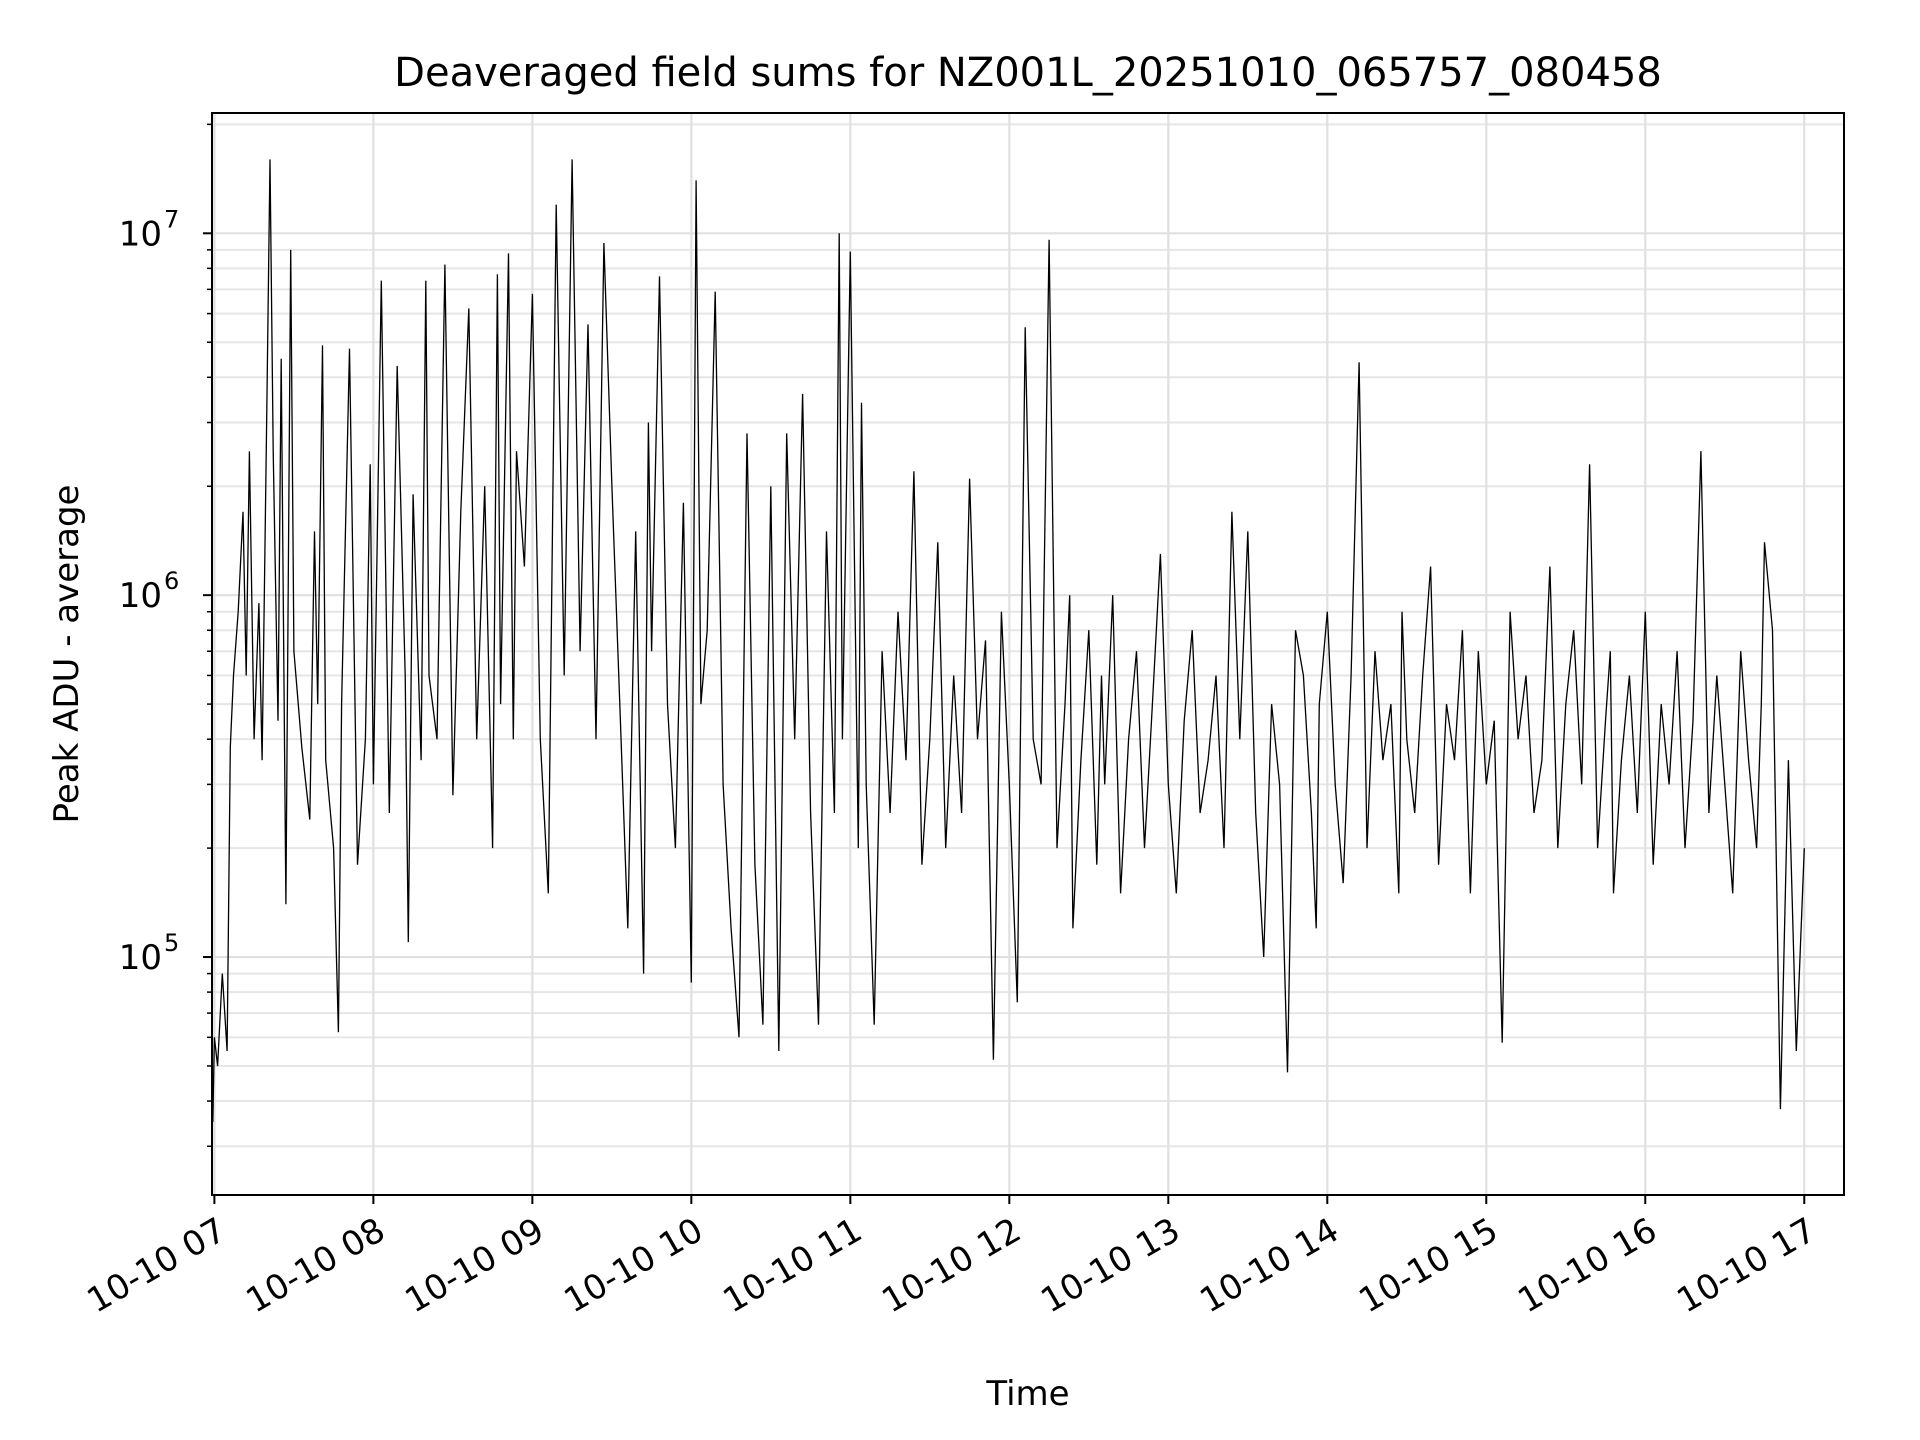 This screenshot has height=1440, width=1920. Describe the element at coordinates (171, 581) in the screenshot. I see `y-tick-exponent: 6` at that location.